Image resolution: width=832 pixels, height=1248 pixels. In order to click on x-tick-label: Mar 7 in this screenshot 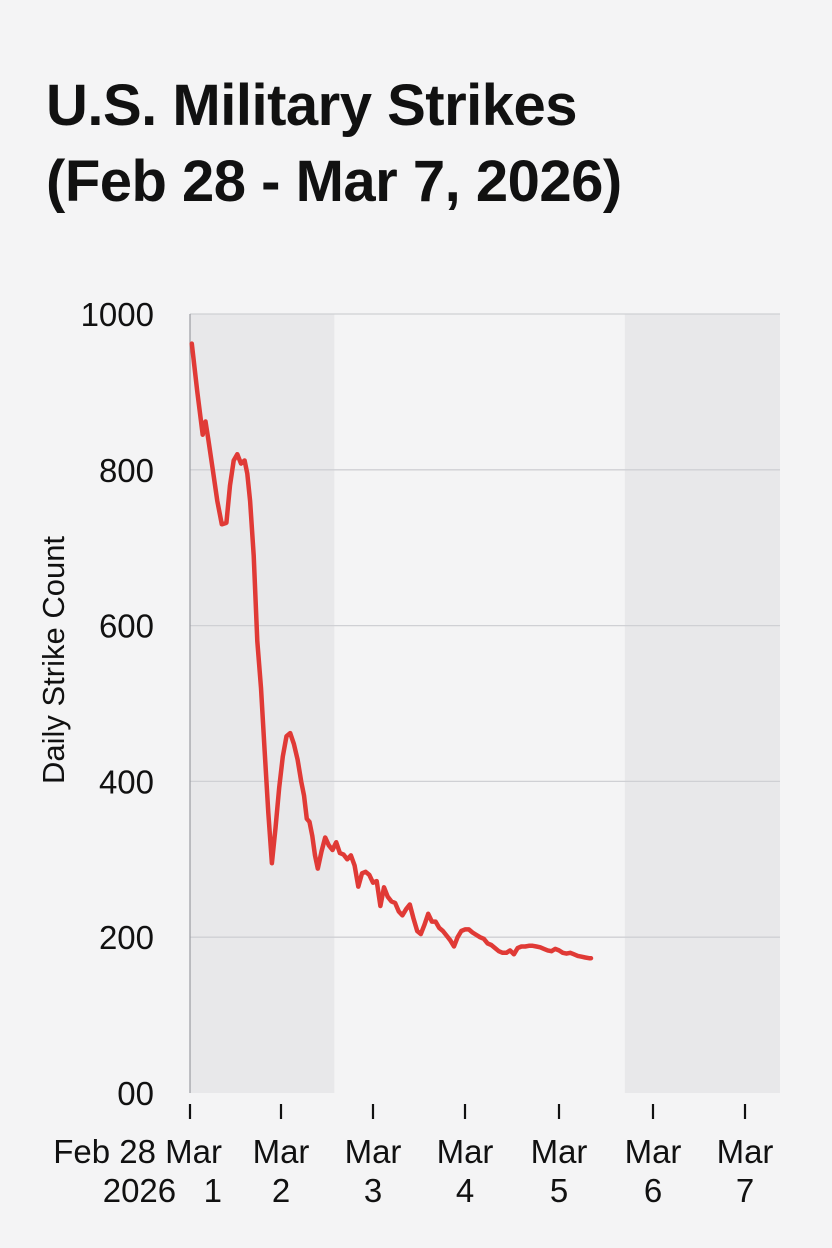, I will do `click(745, 1171)`.